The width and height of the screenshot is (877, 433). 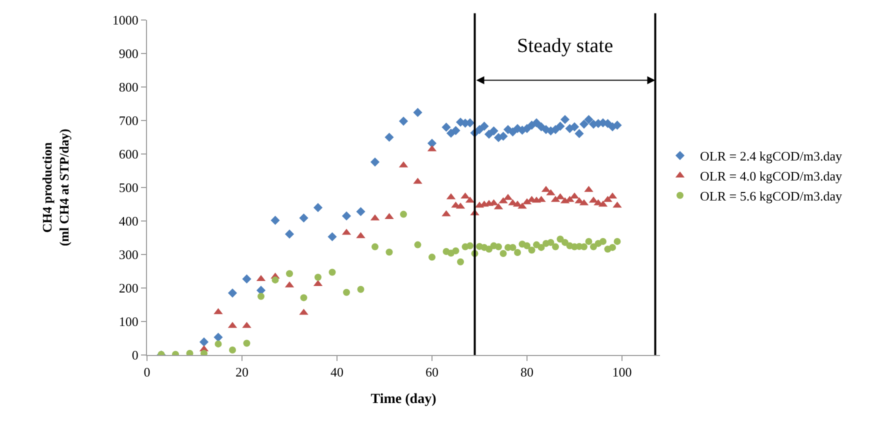 What do you see at coordinates (622, 372) in the screenshot?
I see `x-tick-label: 100` at bounding box center [622, 372].